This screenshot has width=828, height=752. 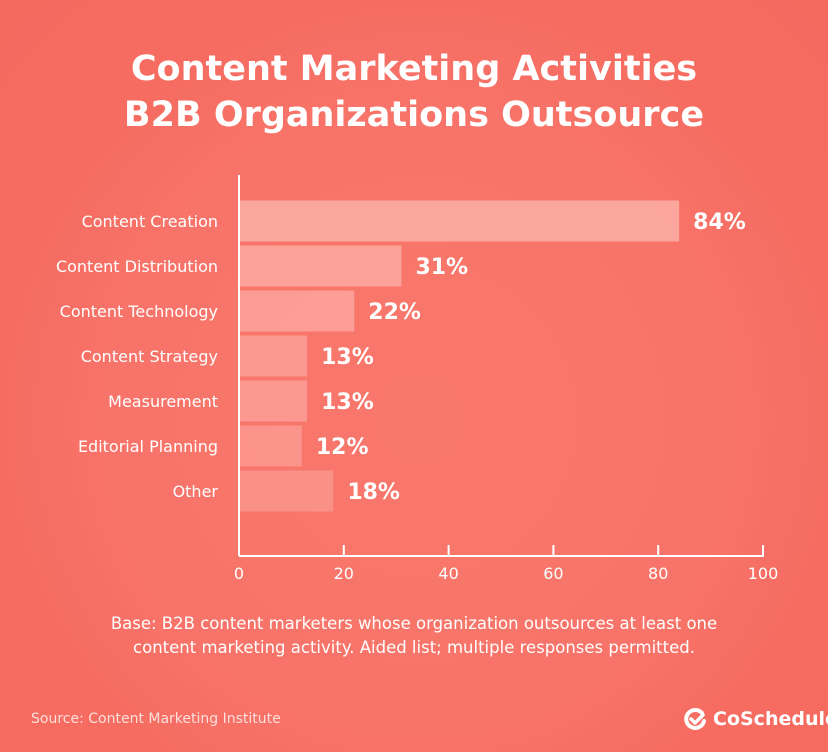 I want to click on data-label: 18%, so click(x=373, y=492).